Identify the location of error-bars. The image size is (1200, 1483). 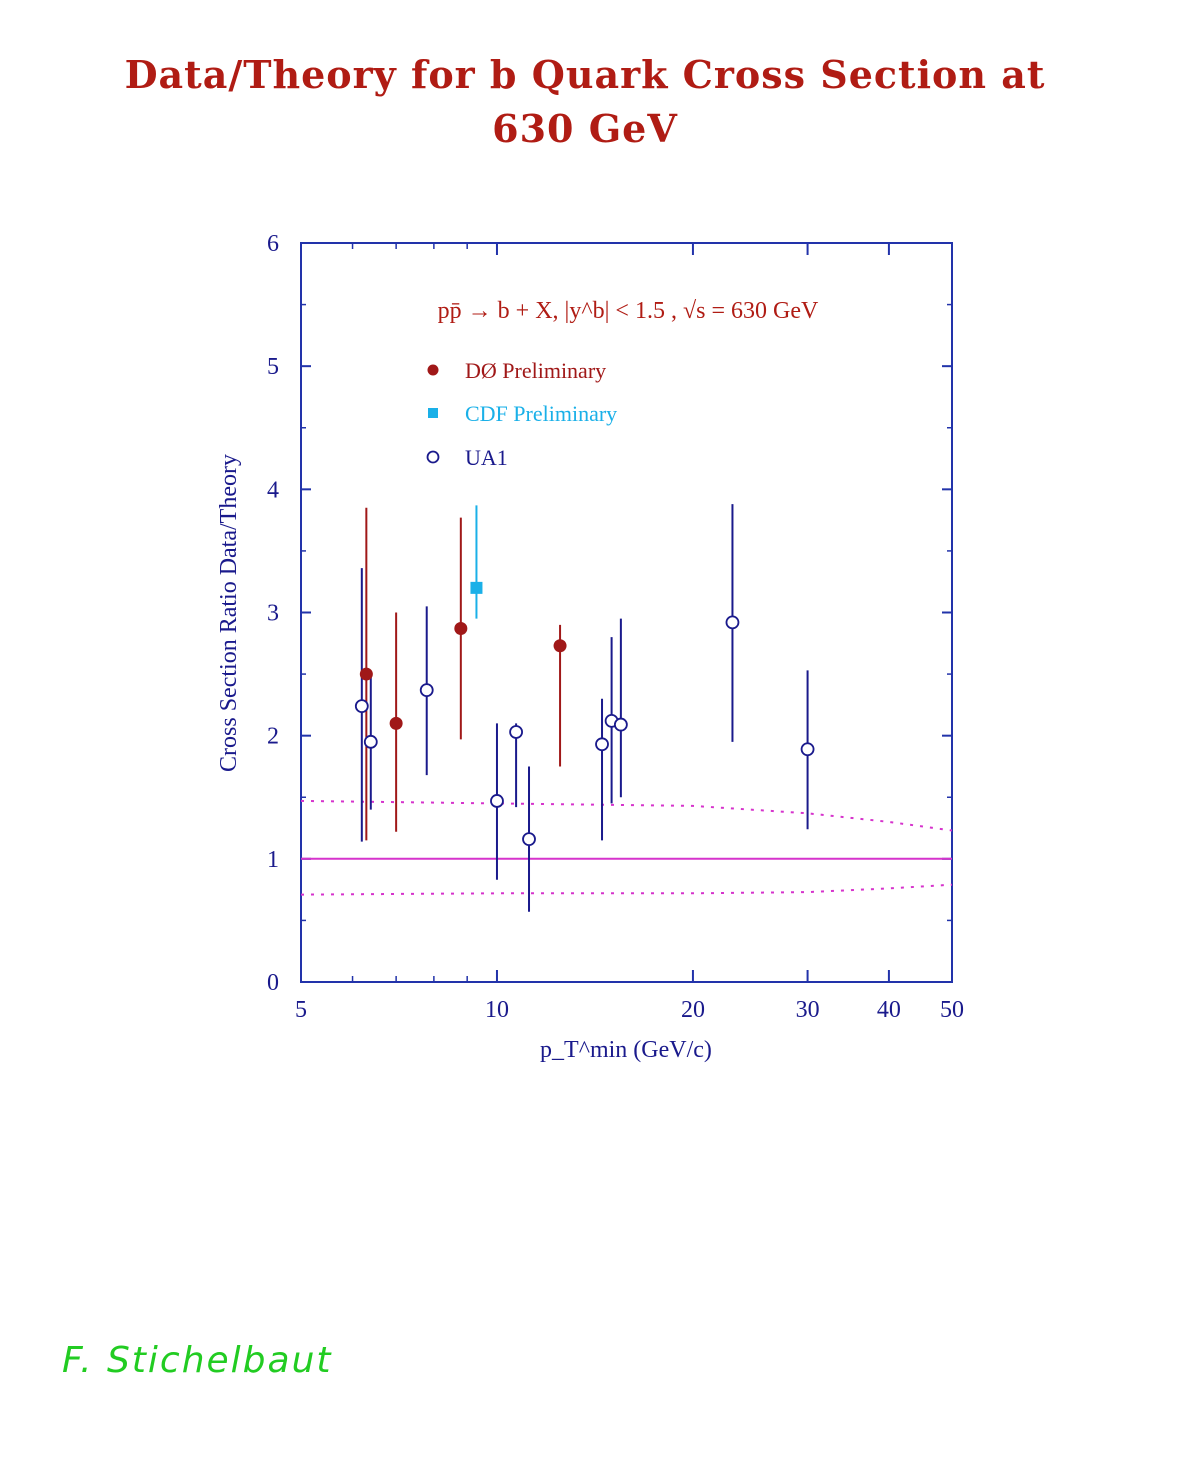
(584, 708).